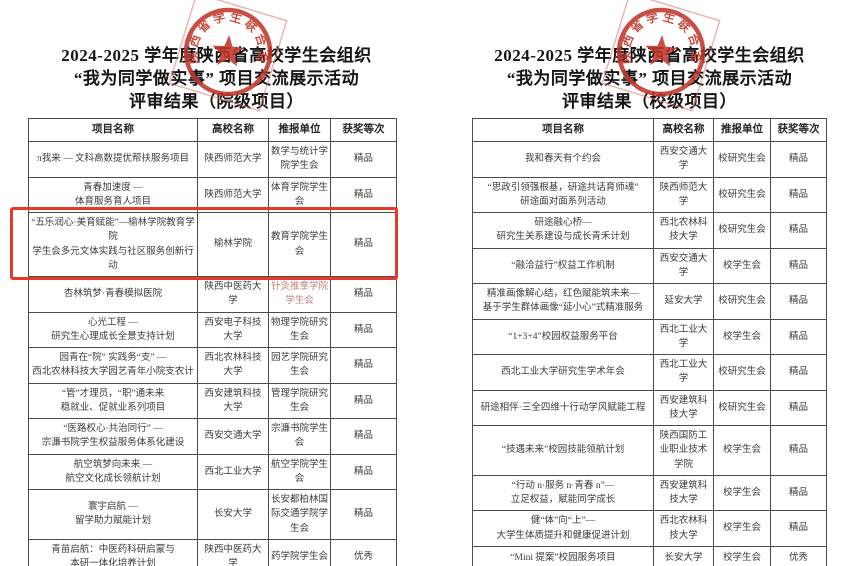 The width and height of the screenshot is (866, 566). Describe the element at coordinates (299, 552) in the screenshot. I see `unit-cell: 药学院学生会` at that location.